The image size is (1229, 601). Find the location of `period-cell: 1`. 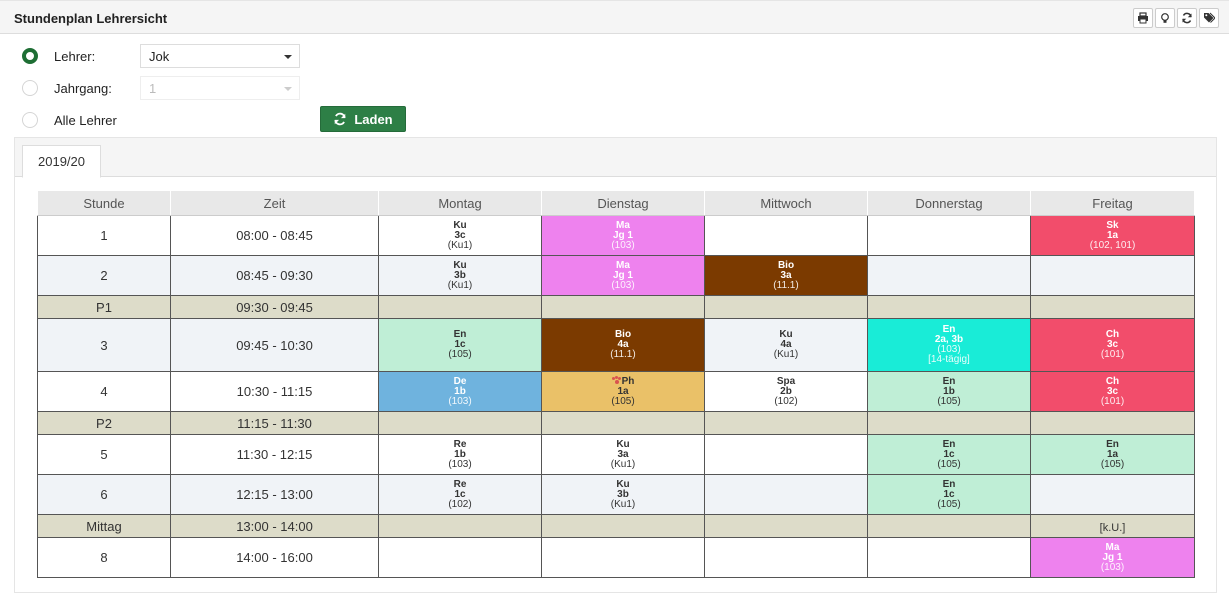

period-cell: 1 is located at coordinates (104, 235).